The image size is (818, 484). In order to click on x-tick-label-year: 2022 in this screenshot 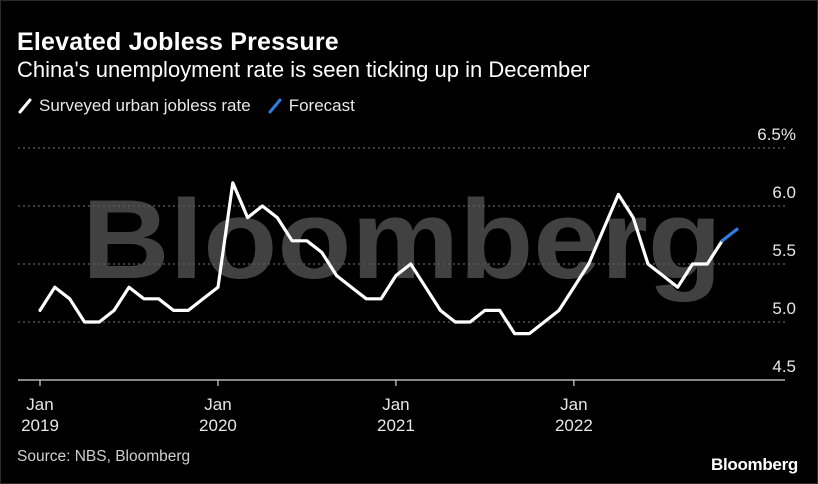, I will do `click(574, 425)`.